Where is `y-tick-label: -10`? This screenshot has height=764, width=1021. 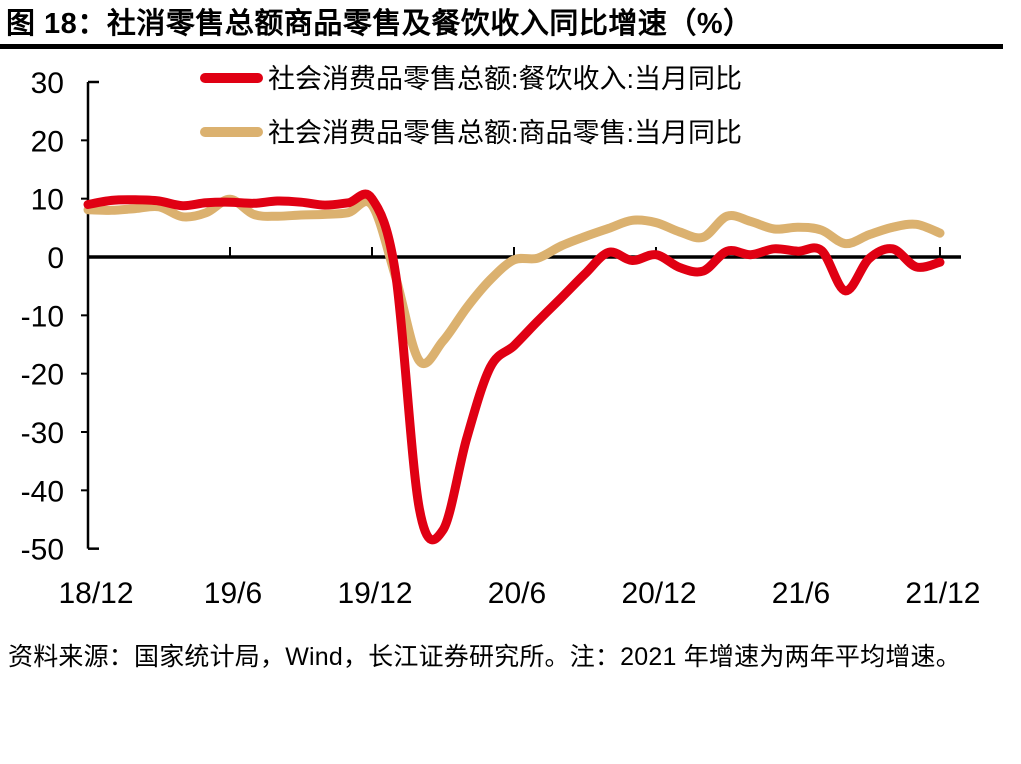
y-tick-label: -10 is located at coordinates (42, 316).